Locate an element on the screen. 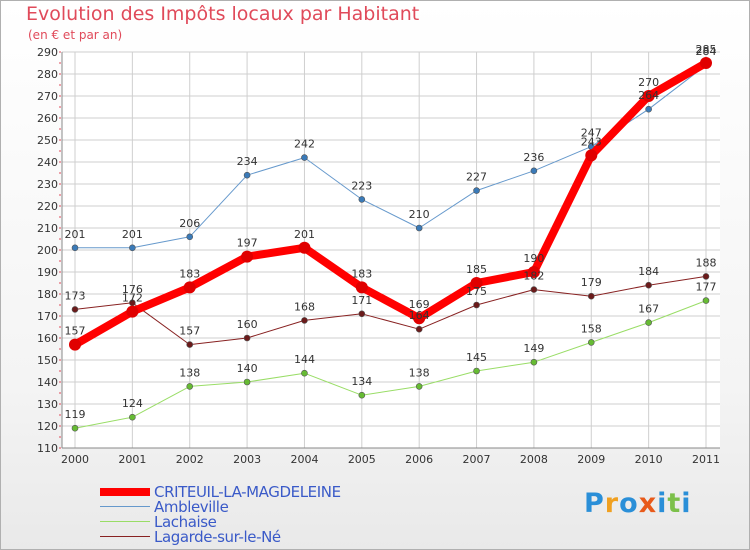  y-tick-label: 200 is located at coordinates (47, 250).